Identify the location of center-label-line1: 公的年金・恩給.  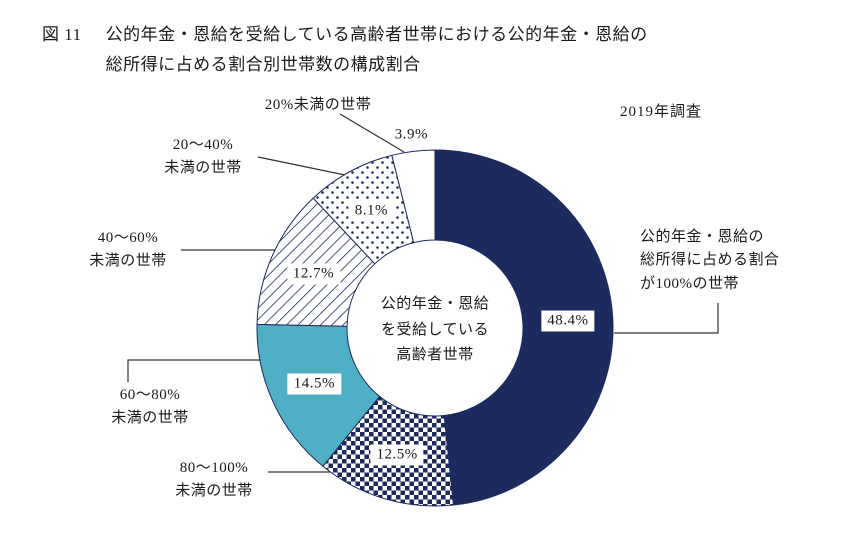
(435, 303).